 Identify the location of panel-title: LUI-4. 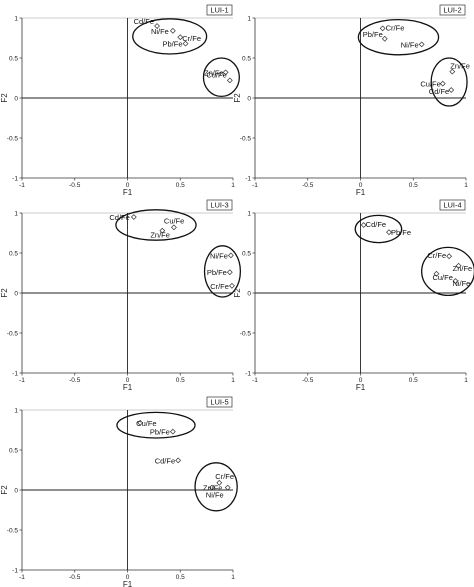
(452, 205).